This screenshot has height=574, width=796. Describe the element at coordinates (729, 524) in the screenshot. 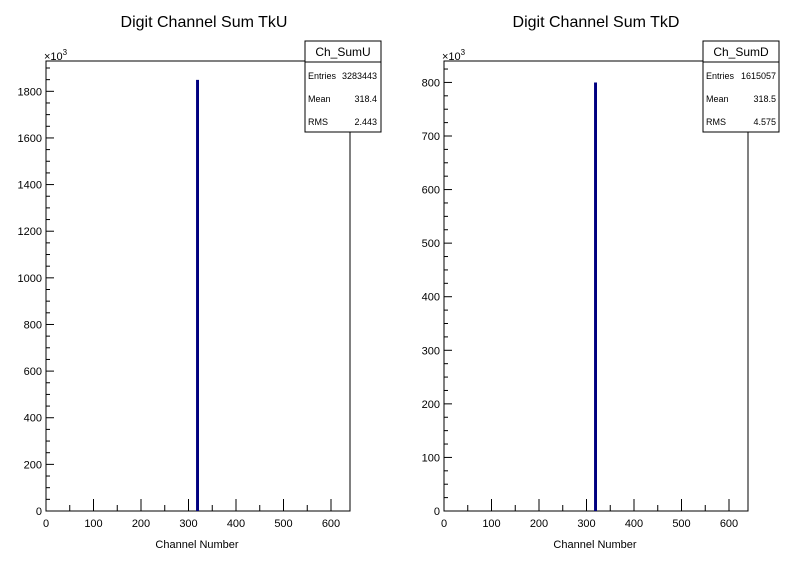

I see `x-tick-label-right: 600` at that location.